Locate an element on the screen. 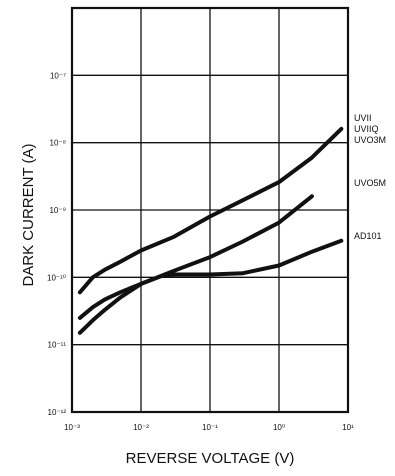 The image size is (395, 476). x-axis-label: REVERSE VOLTAGE (V) is located at coordinates (210, 458).